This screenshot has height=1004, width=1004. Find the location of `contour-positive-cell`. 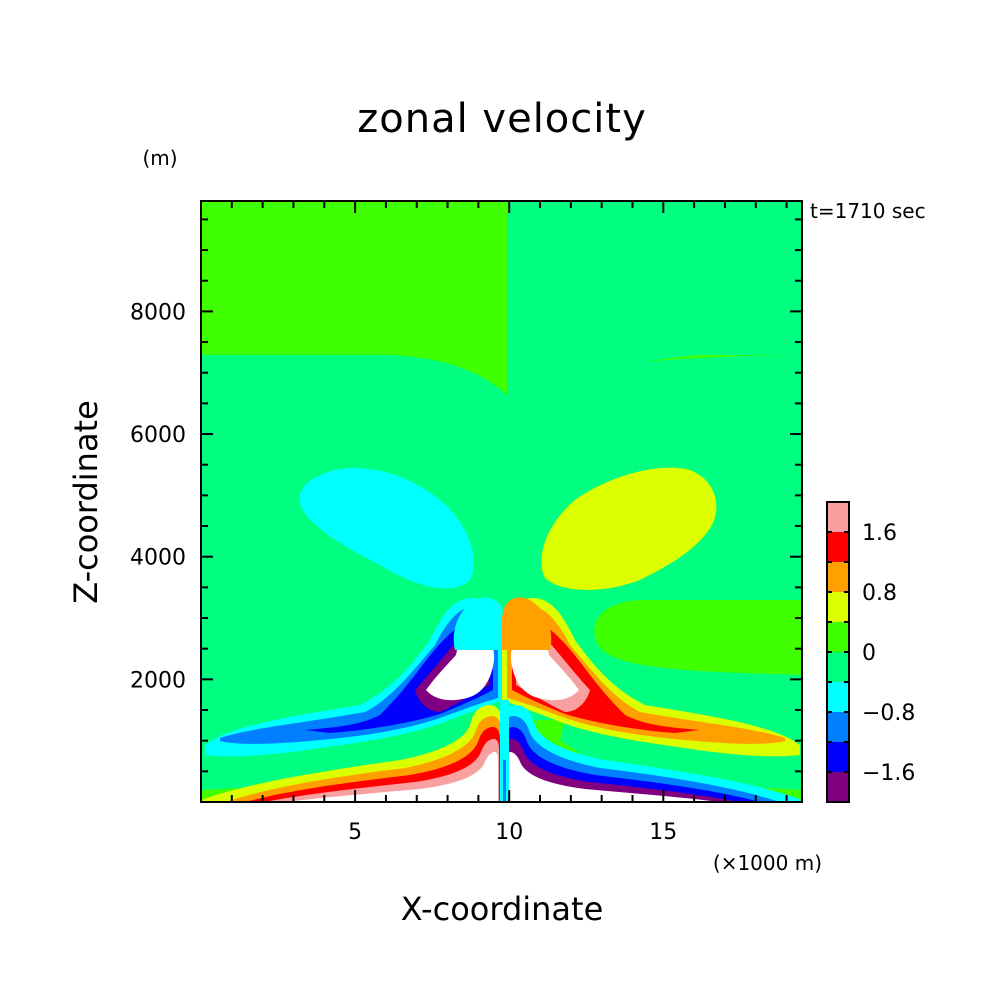

contour-positive-cell is located at coordinates (629, 528).